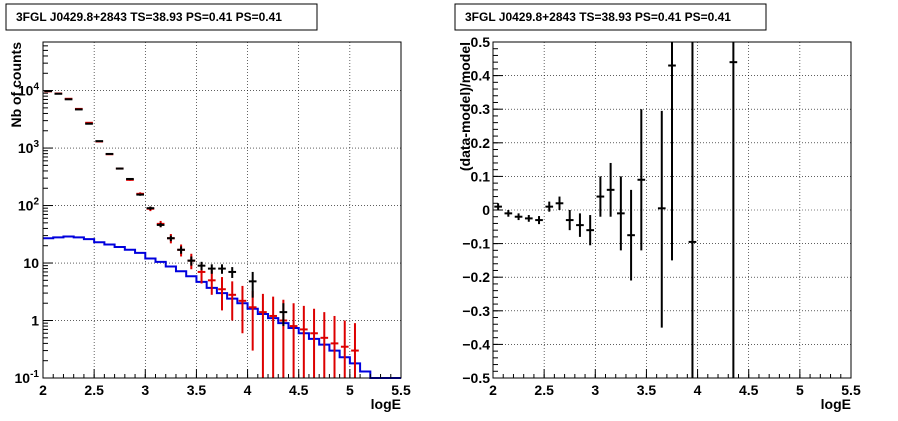  What do you see at coordinates (481, 109) in the screenshot?
I see `right-y-tick-label: 0.3` at bounding box center [481, 109].